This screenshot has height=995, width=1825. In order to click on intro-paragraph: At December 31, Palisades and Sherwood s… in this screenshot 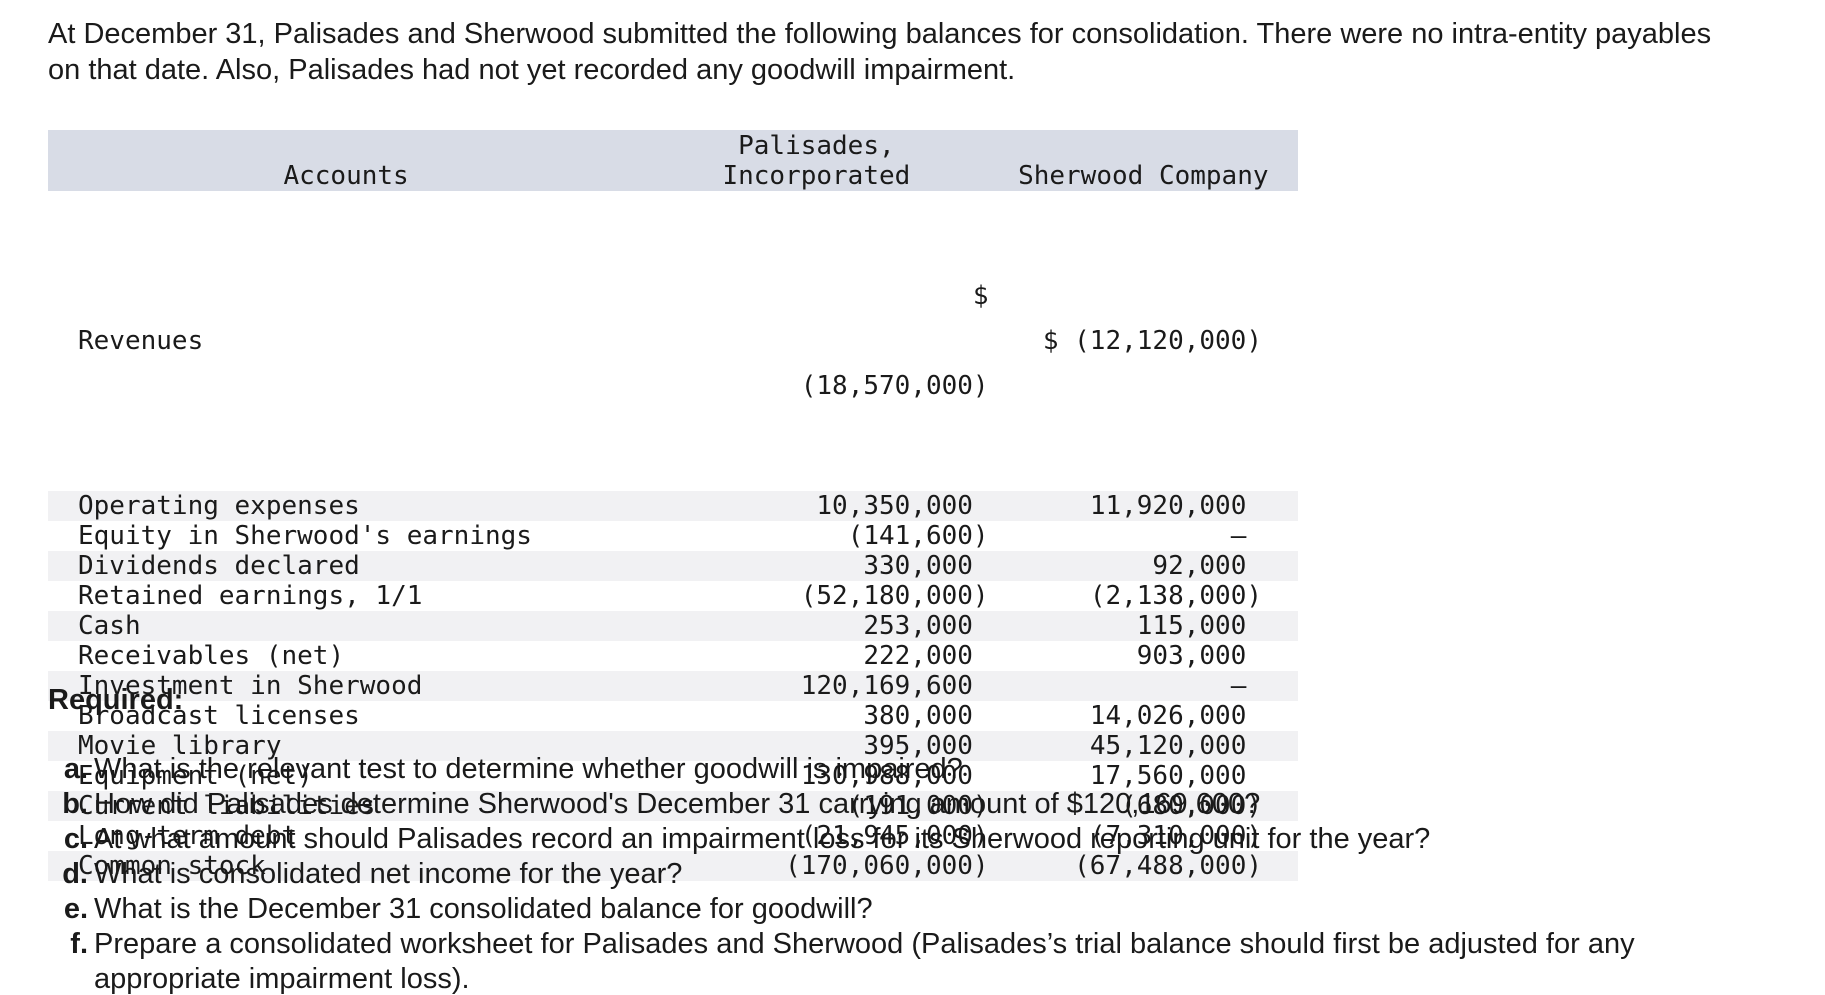, I will do `click(880, 52)`.